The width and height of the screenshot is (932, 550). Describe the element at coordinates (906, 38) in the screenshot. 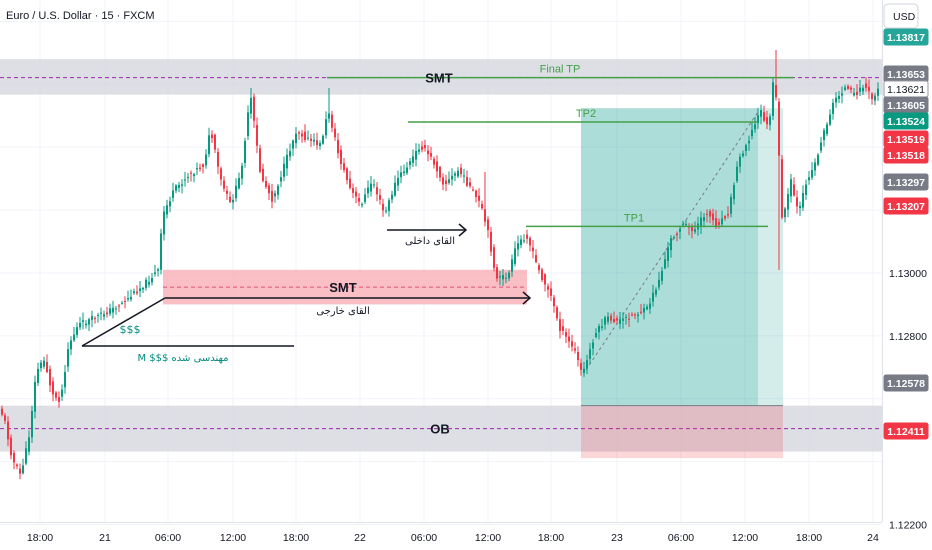

I see `price-tag-label: 1.13817` at that location.